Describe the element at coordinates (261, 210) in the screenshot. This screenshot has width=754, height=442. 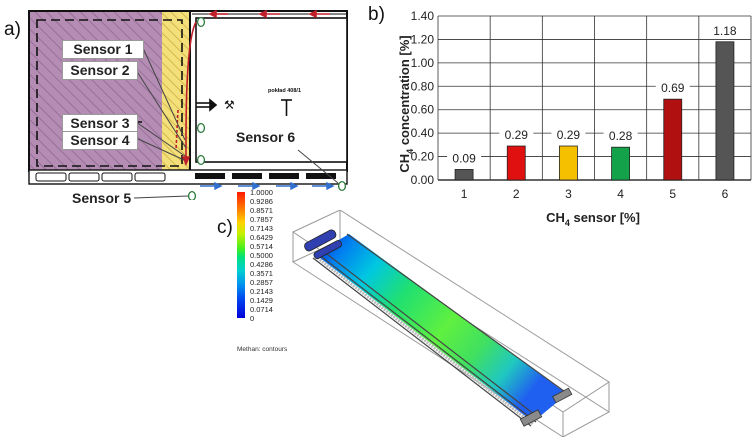
I see `colorbar-tick-label: 0.8571` at that location.